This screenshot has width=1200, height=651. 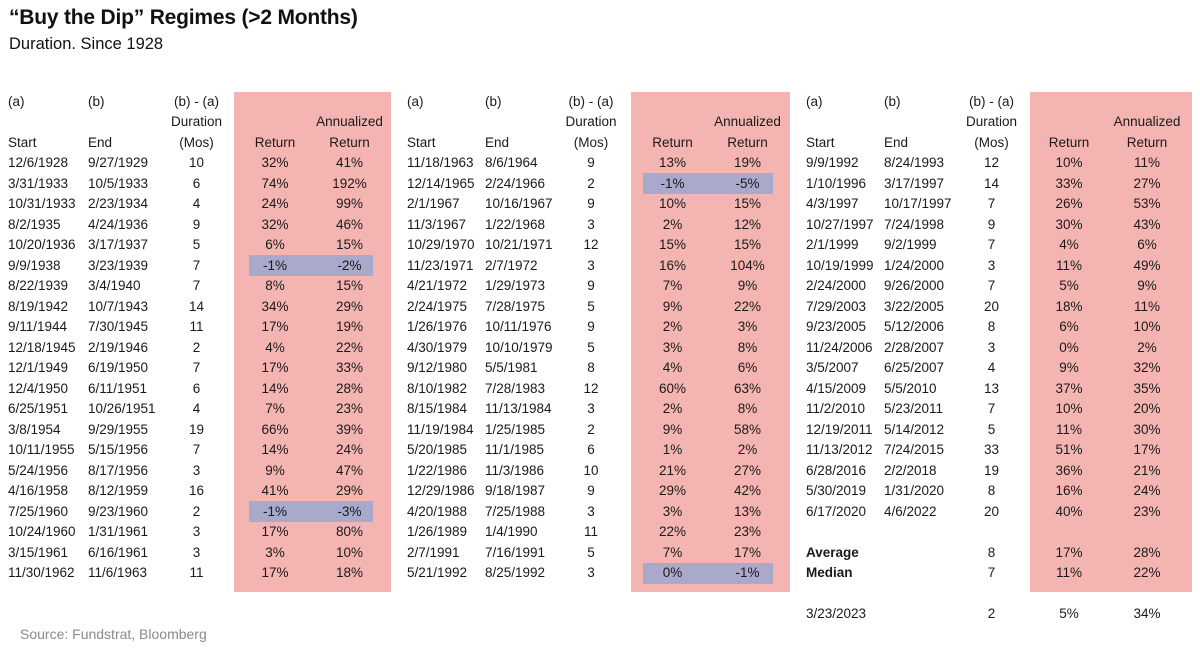 I want to click on summary-duration: 7, so click(x=991, y=572).